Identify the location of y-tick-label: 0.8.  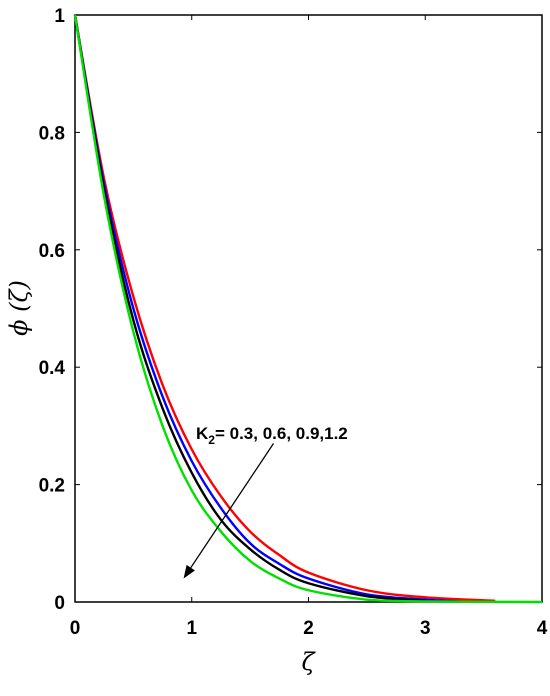
(52, 133).